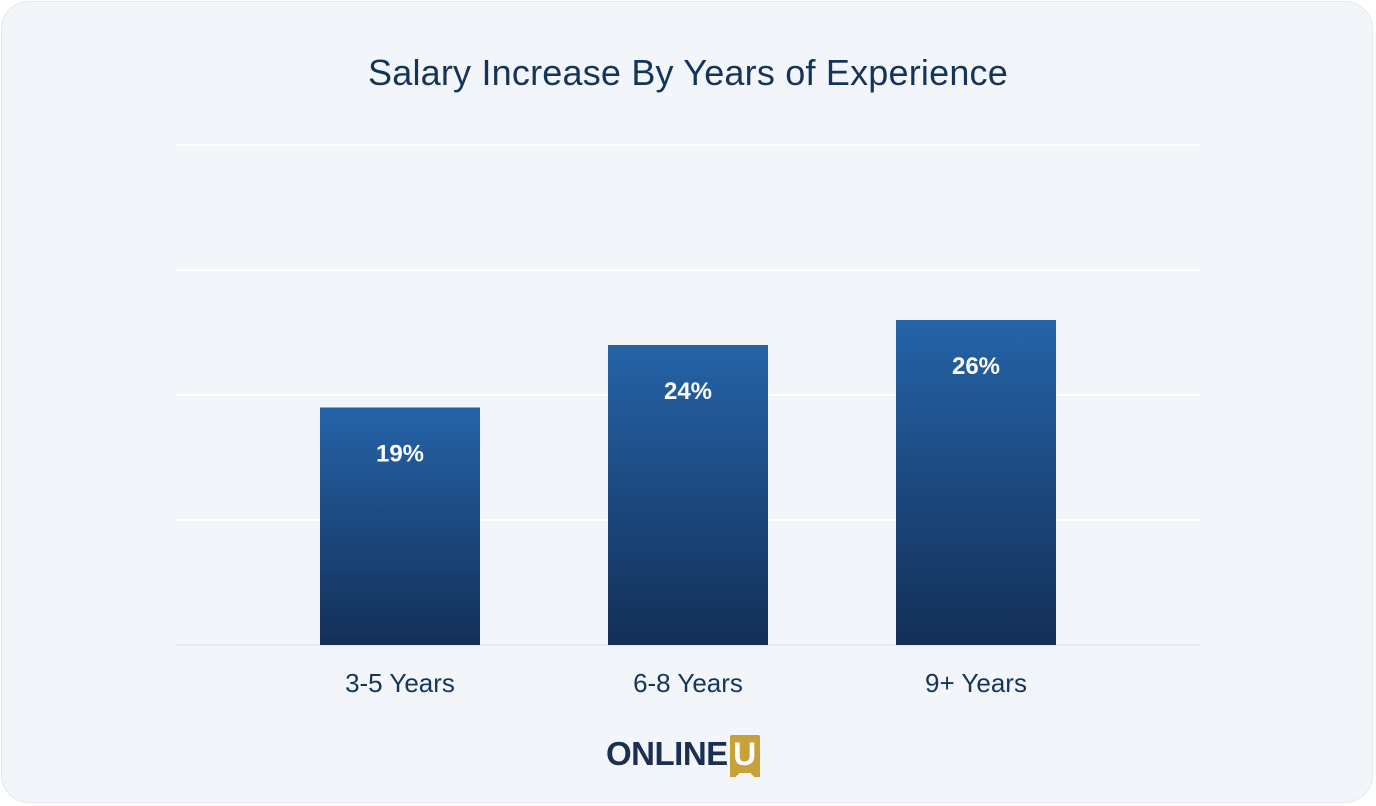 This screenshot has height=806, width=1376. I want to click on data-label: 26%, so click(976, 366).